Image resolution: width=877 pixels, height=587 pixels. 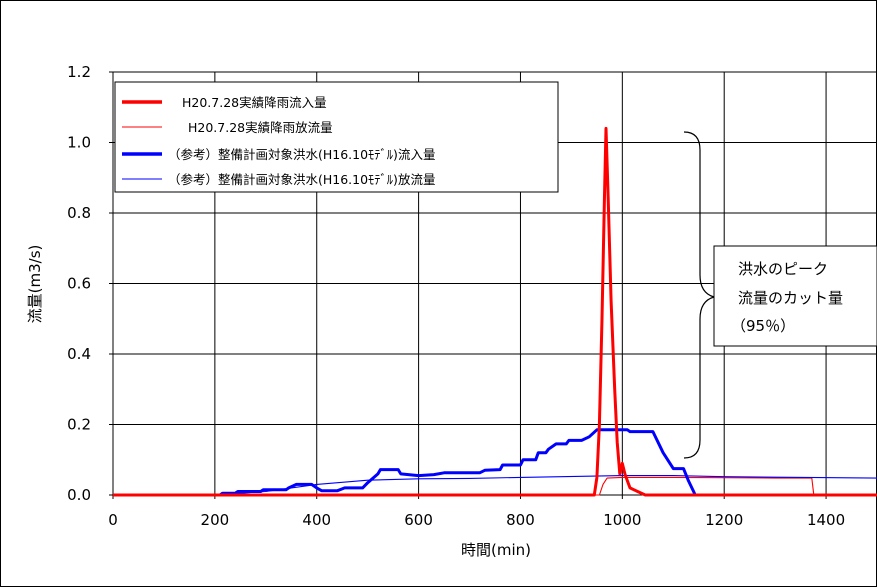 I want to click on x-tick-label: 1400, so click(x=826, y=520).